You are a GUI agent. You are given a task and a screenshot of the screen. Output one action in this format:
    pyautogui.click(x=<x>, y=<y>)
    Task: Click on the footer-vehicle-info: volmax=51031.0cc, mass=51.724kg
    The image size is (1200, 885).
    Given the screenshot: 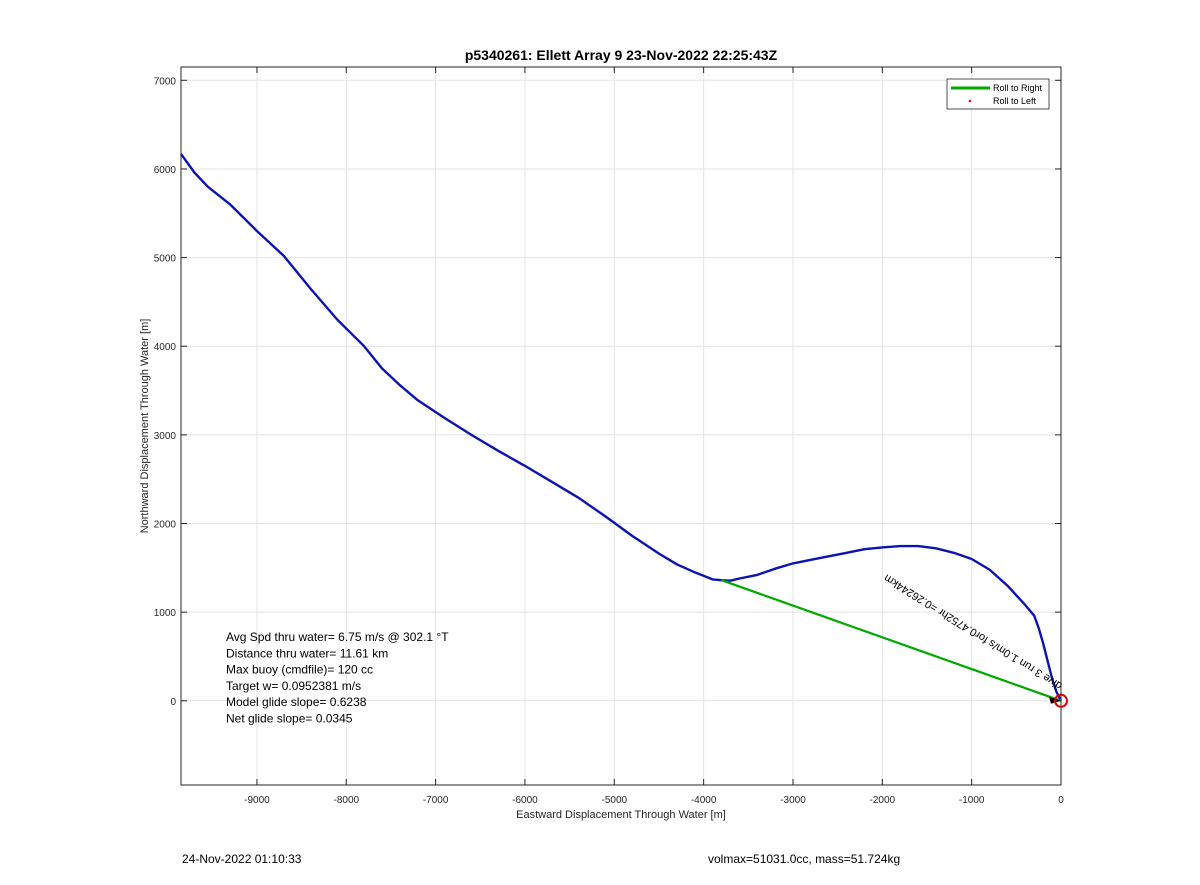 What is the action you would take?
    pyautogui.click(x=804, y=859)
    